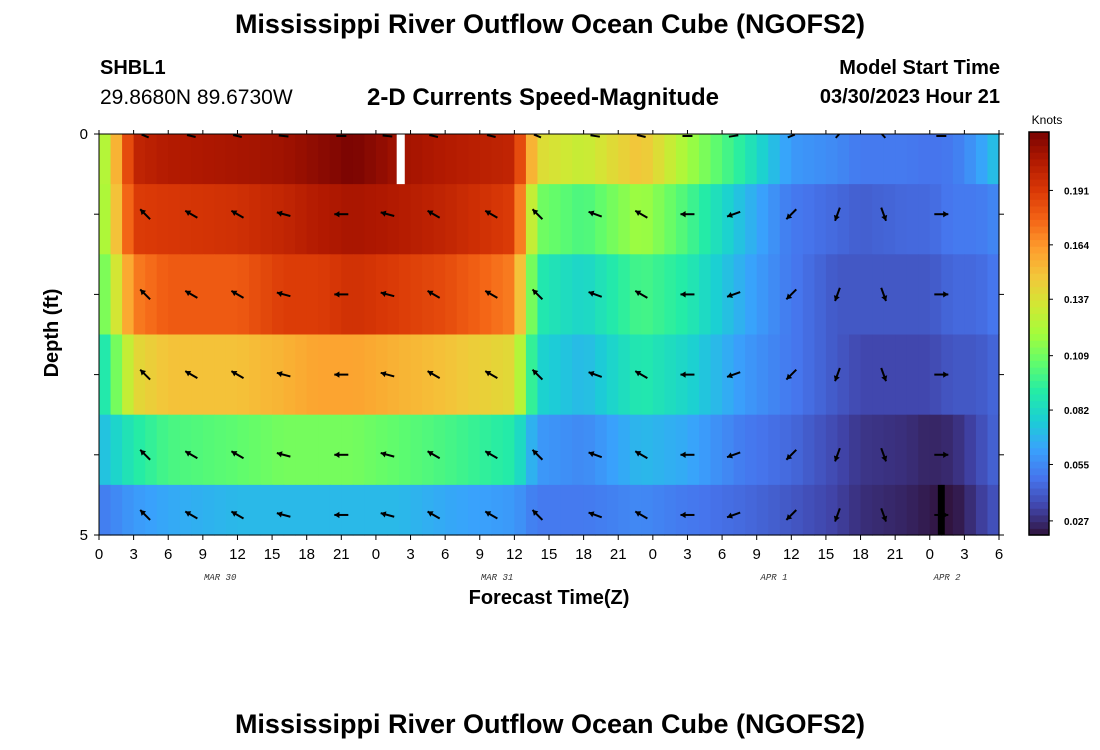  Describe the element at coordinates (84, 134) in the screenshot. I see `y-tick-label: 0` at that location.